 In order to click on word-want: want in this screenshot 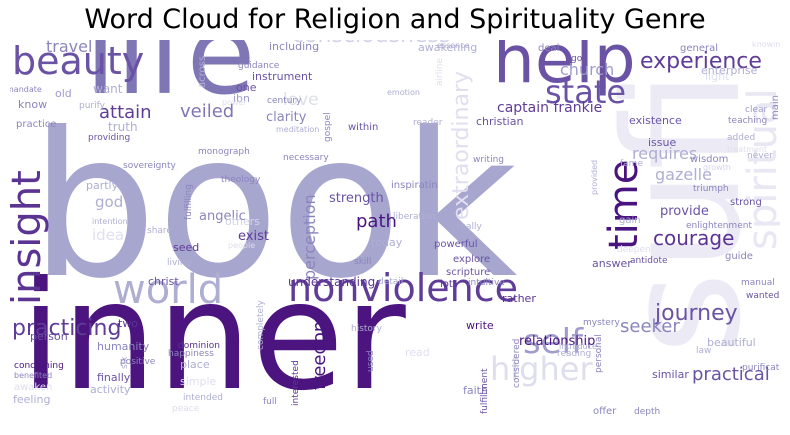, I will do `click(108, 89)`.